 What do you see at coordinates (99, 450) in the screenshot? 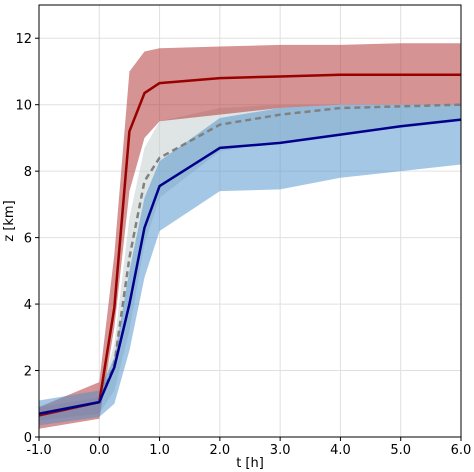
I see `x-tick-label: 0.0` at bounding box center [99, 450].